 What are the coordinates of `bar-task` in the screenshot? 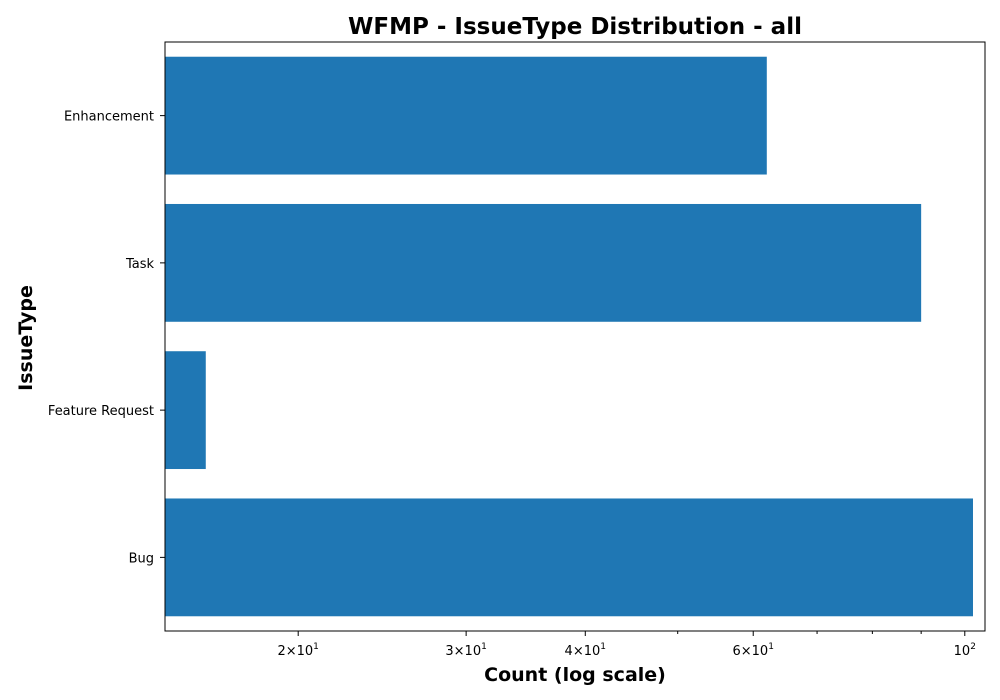 It's located at (543, 262).